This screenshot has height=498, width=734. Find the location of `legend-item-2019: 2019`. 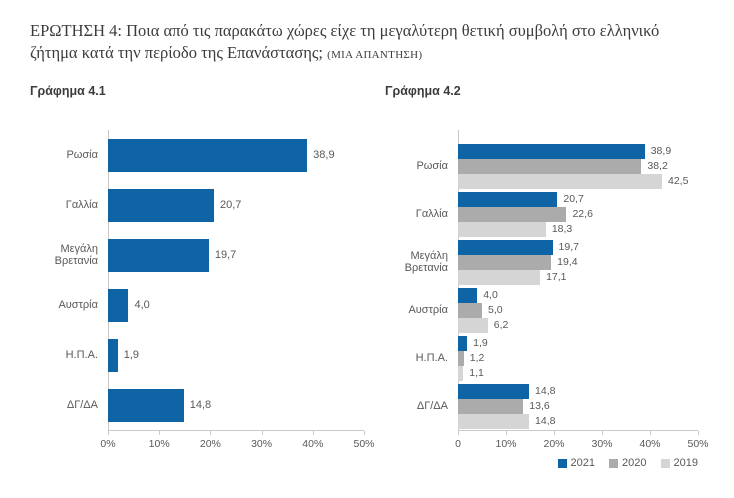

legend-item-2019: 2019 is located at coordinates (679, 463).